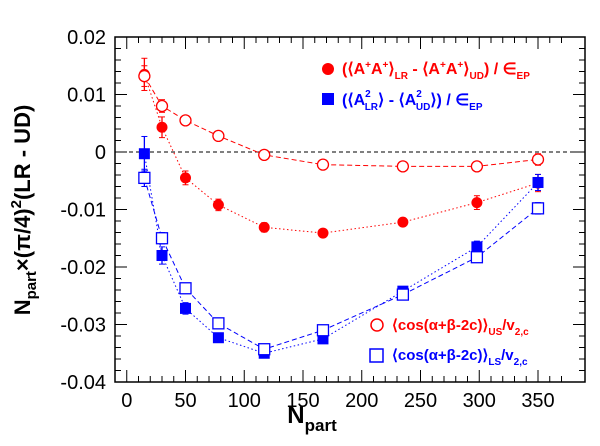 The height and width of the screenshot is (446, 600). What do you see at coordinates (86, 96) in the screenshot?
I see `y-tick-label: 0.01` at bounding box center [86, 96].